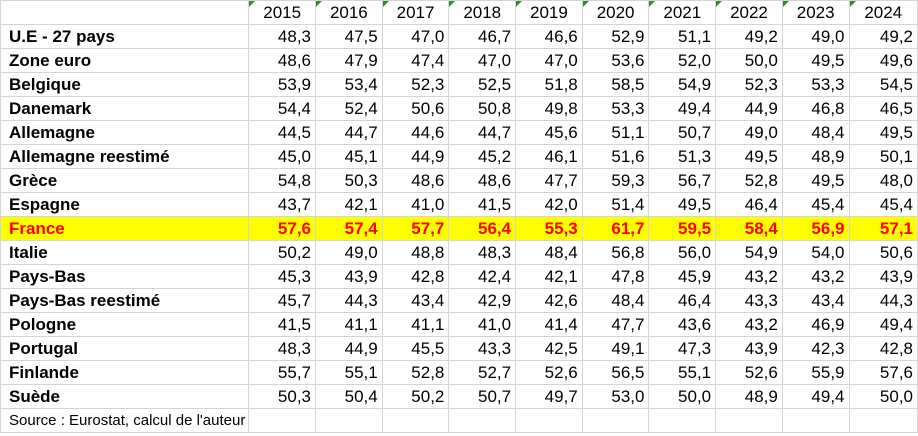  I want to click on value-cell: 45,4, so click(883, 204).